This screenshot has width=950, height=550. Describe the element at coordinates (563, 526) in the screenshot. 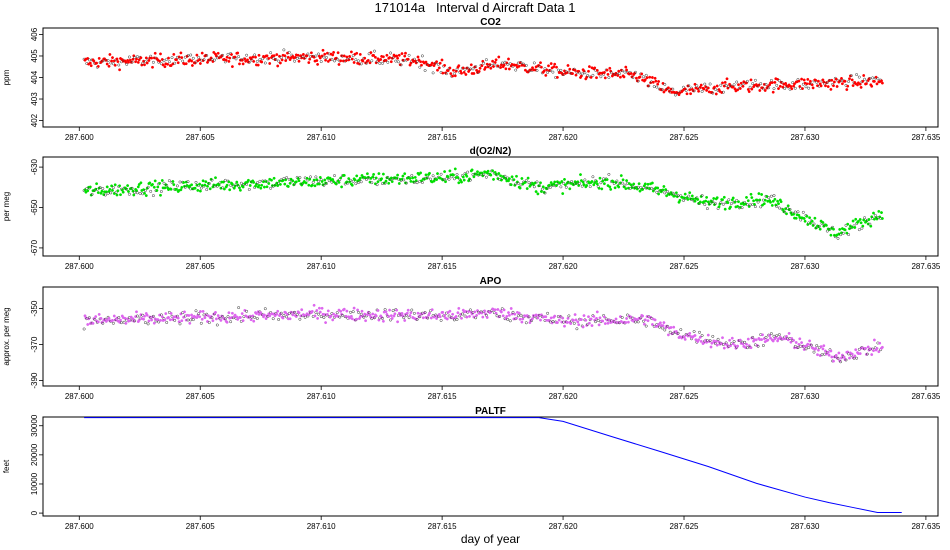

I see `x-tick-label: 287.620` at that location.